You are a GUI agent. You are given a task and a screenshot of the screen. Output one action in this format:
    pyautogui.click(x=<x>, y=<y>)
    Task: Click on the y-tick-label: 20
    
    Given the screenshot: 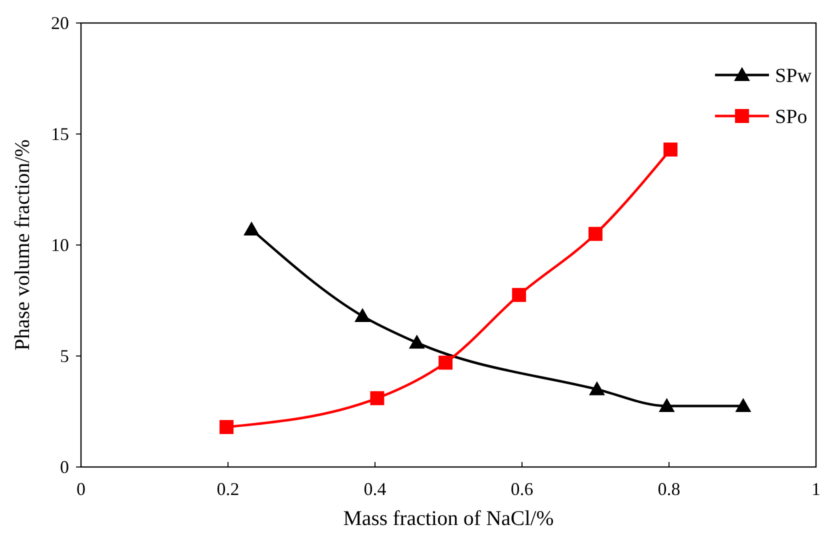 What is the action you would take?
    pyautogui.click(x=60, y=23)
    